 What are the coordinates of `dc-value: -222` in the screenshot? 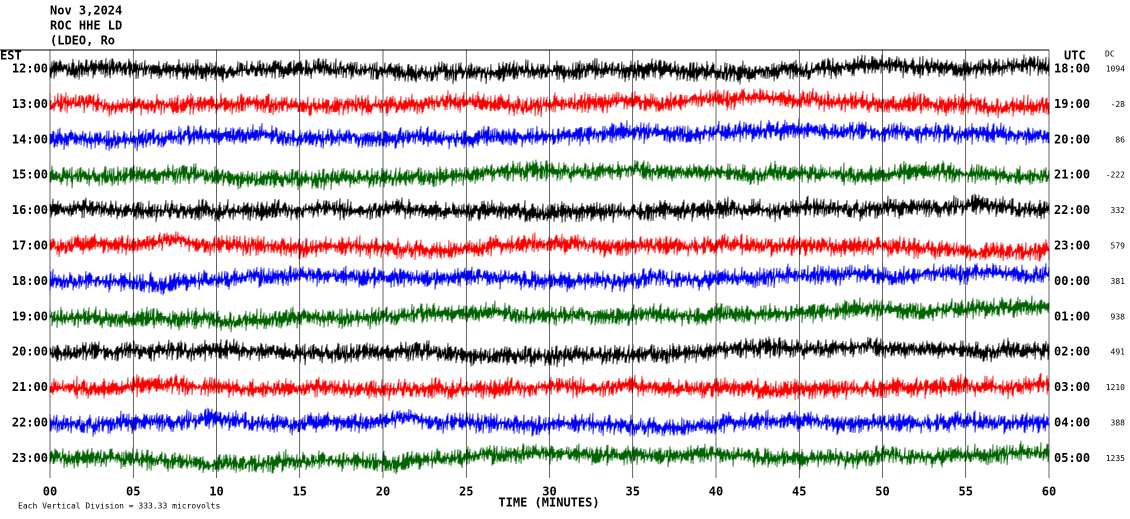 It's located at (1115, 175).